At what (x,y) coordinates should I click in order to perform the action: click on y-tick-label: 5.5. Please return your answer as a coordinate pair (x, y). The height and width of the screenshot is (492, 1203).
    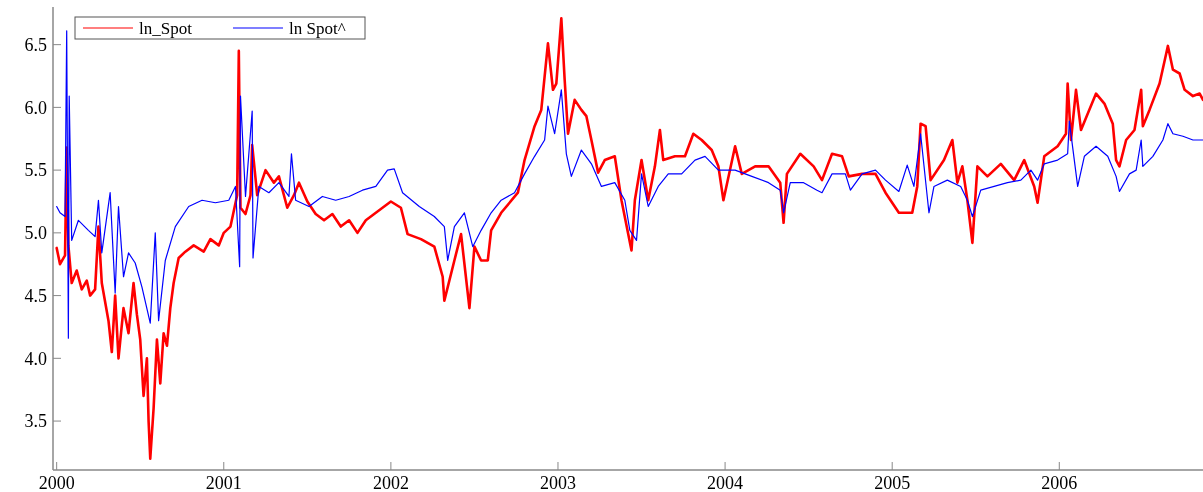
    Looking at the image, I should click on (35, 170).